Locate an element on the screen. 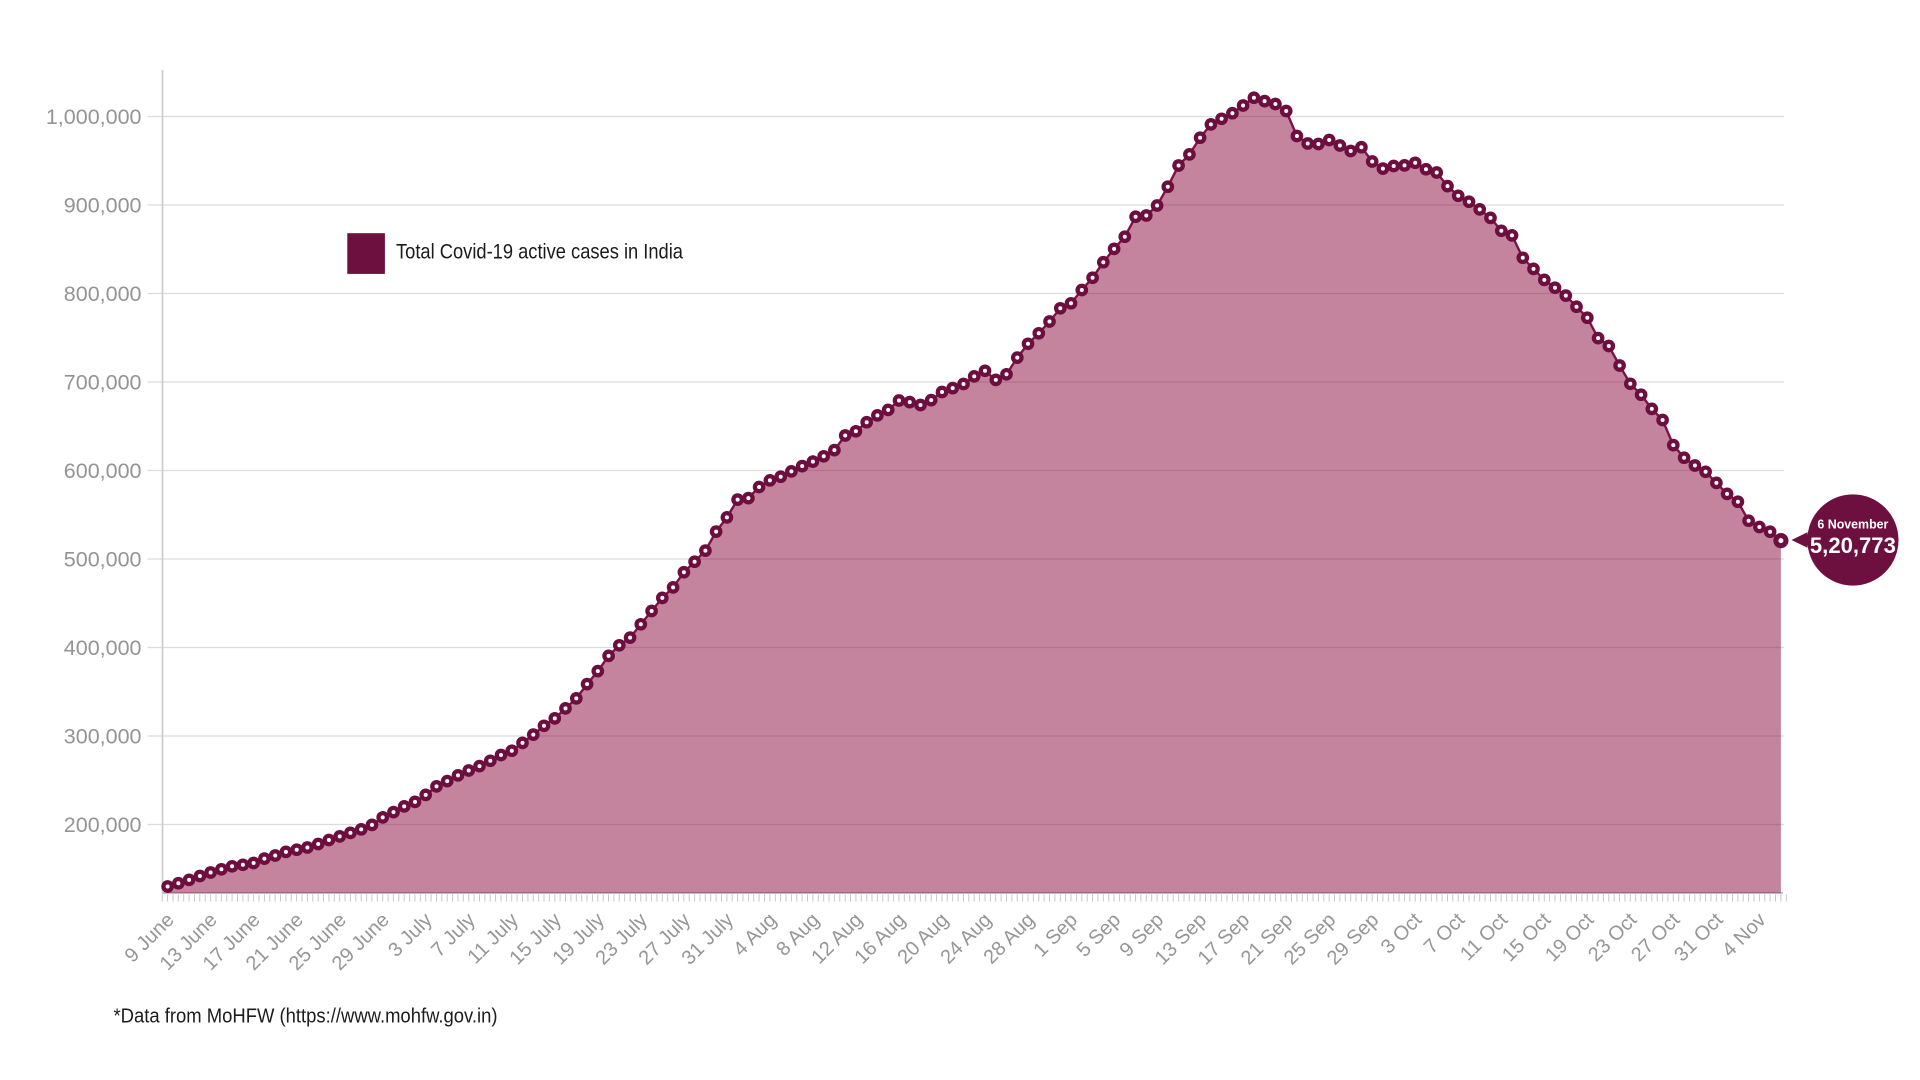 This screenshot has height=1080, width=1920. svg-text: 800,000 is located at coordinates (103, 294).